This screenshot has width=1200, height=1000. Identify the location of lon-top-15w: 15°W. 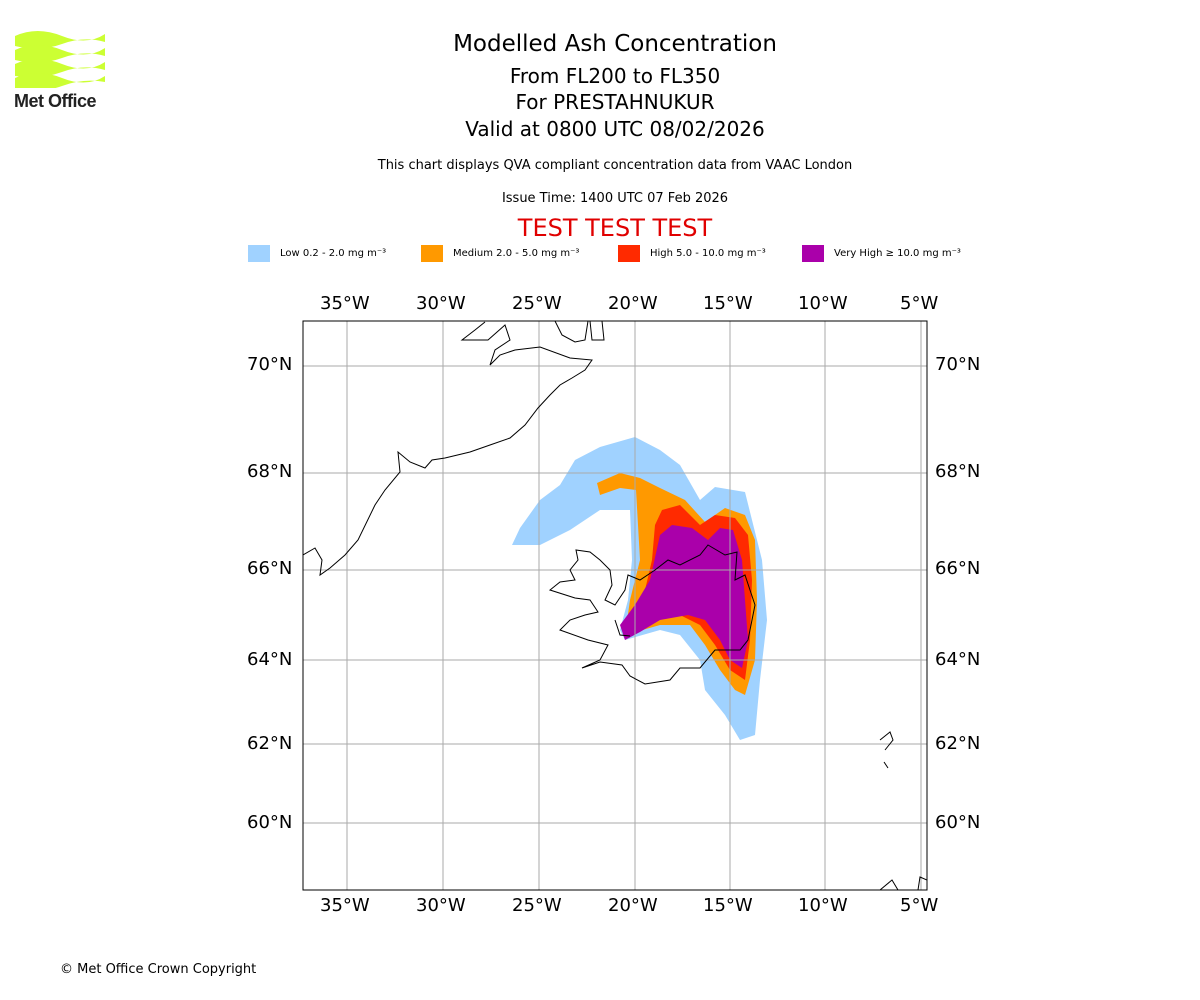
(728, 303).